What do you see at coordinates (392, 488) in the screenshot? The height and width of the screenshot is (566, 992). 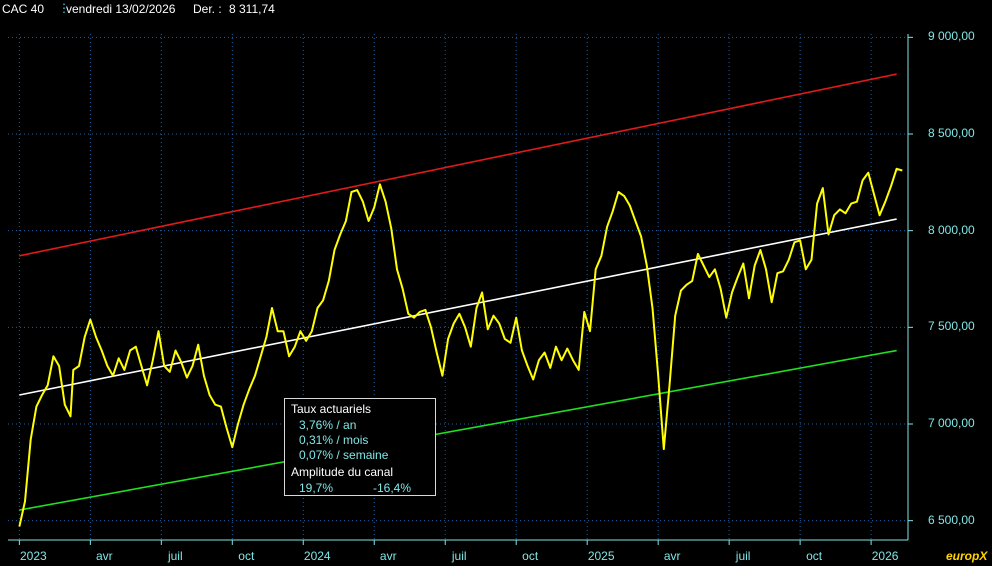 I see `amplitude-down: -16,4%` at bounding box center [392, 488].